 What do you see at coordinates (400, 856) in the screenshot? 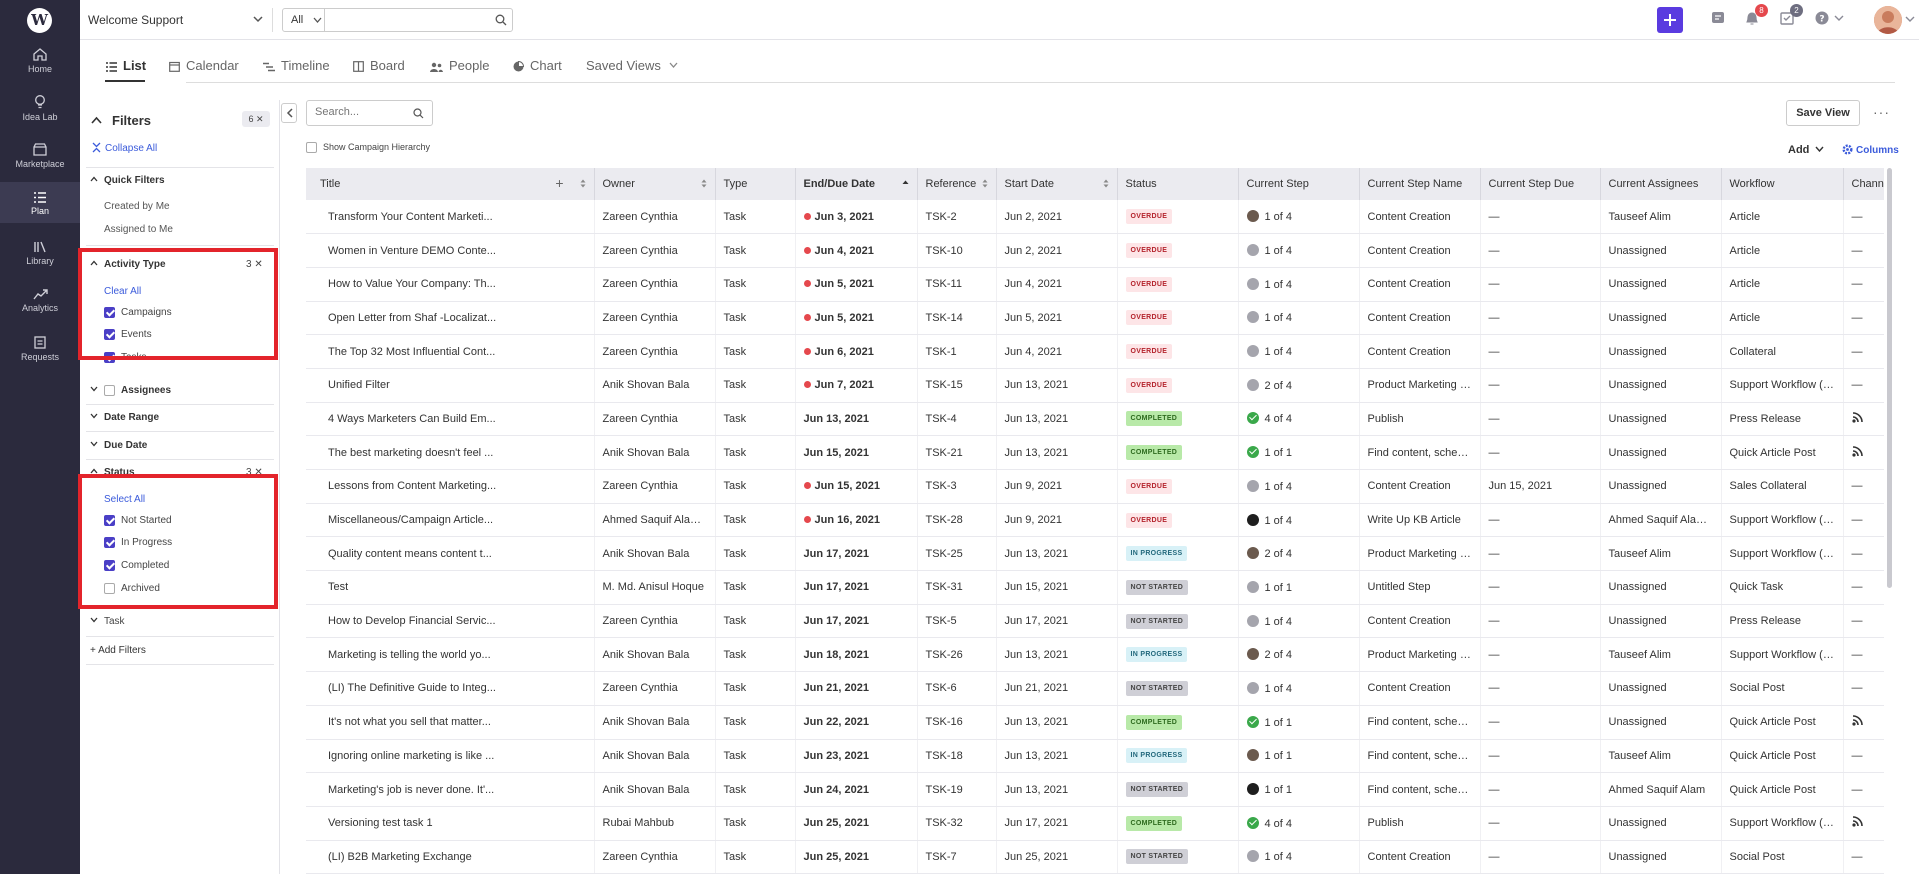
I see `item-title-link: (LI) B2B Marketing Exchange` at bounding box center [400, 856].